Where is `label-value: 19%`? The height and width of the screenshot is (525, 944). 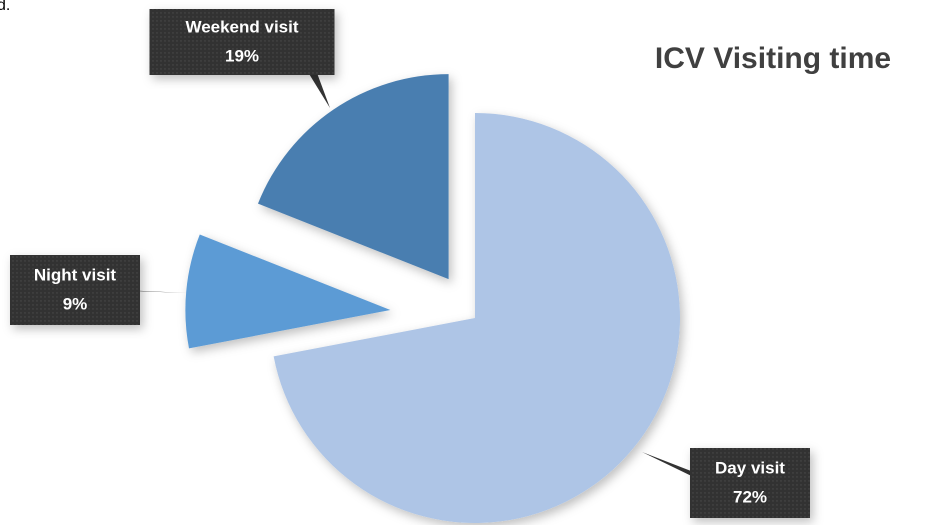
label-value: 19% is located at coordinates (242, 55).